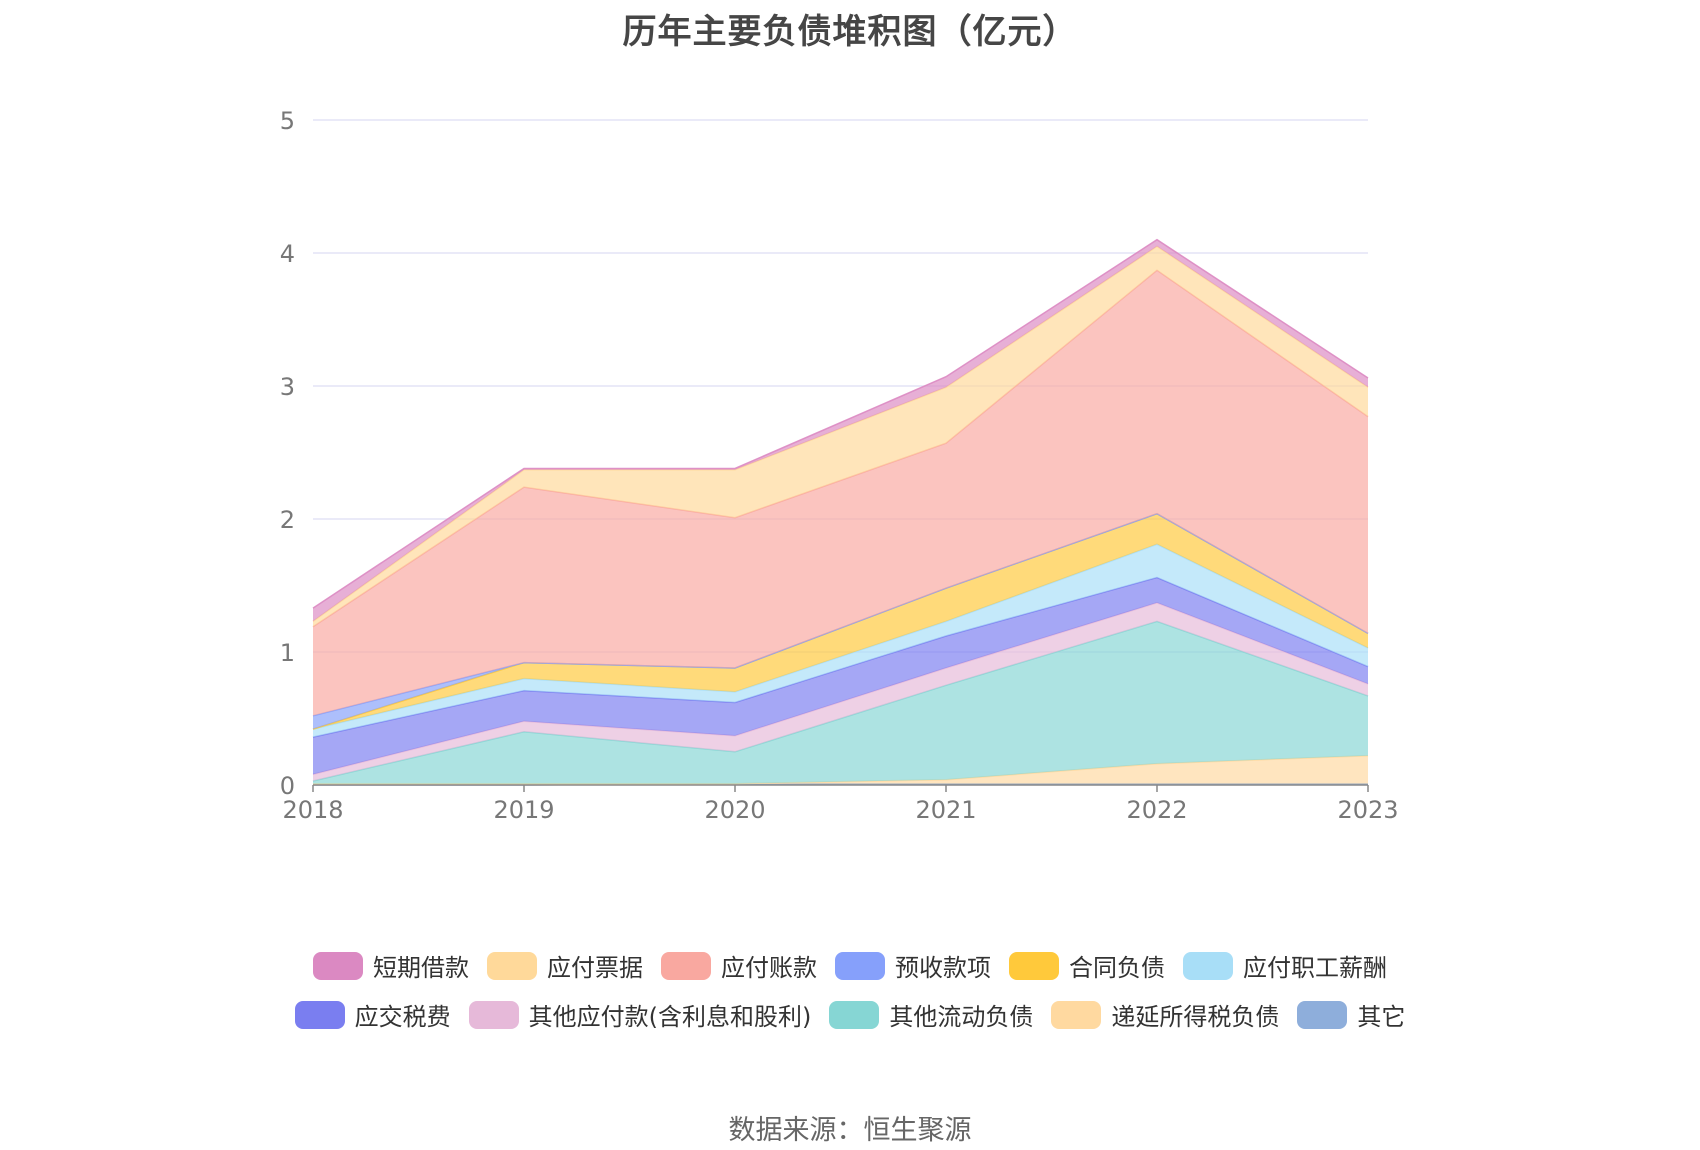 The image size is (1700, 1150). Describe the element at coordinates (1367, 810) in the screenshot. I see `x-tick-label-2023: 2023` at that location.